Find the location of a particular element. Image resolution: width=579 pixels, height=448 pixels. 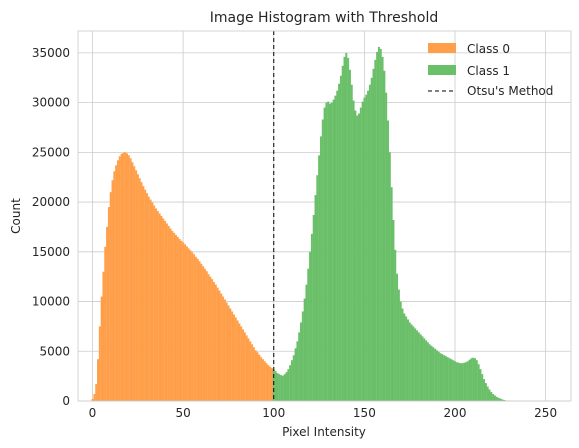

x-tick-label: 250 is located at coordinates (545, 413).